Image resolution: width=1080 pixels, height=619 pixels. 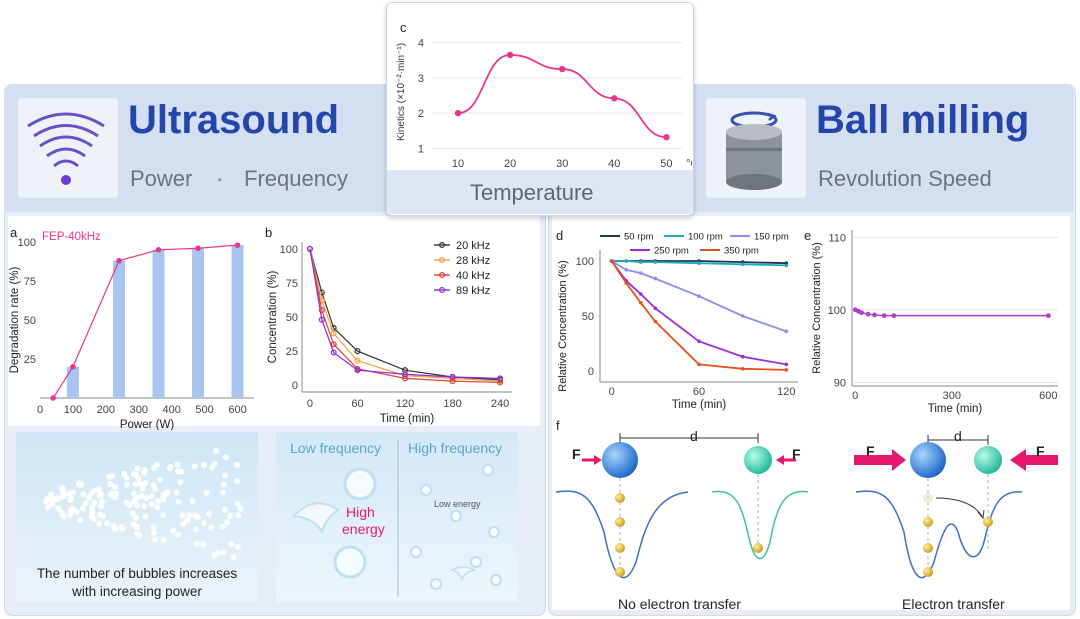 What do you see at coordinates (741, 251) in the screenshot?
I see `legend-label-d: 350 rpm` at bounding box center [741, 251].